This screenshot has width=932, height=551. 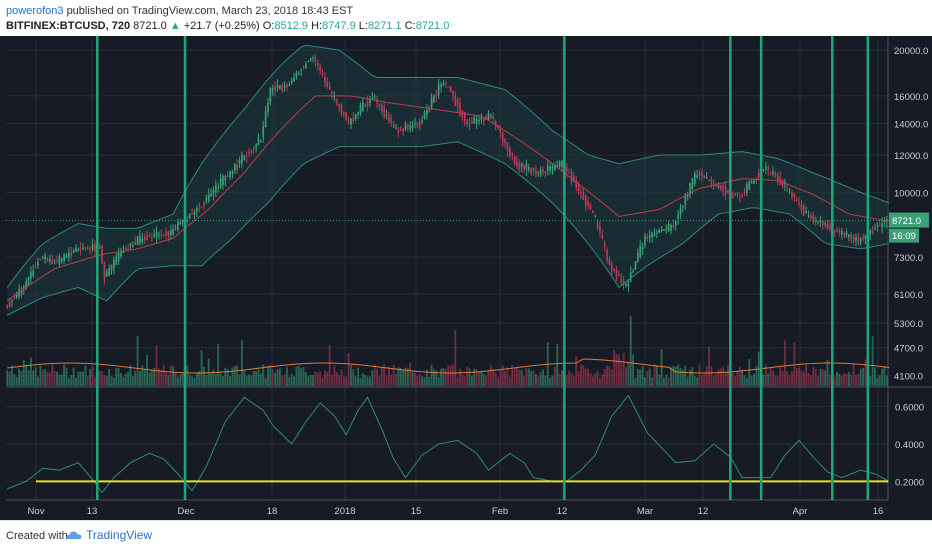 I want to click on symbol-label: BITFINEX:BTCUSD, 720, so click(x=68, y=26).